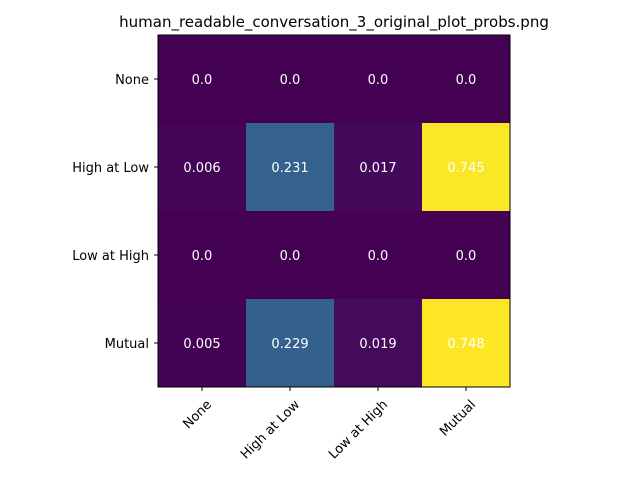  I want to click on cell-value-label: 0.006, so click(201, 168).